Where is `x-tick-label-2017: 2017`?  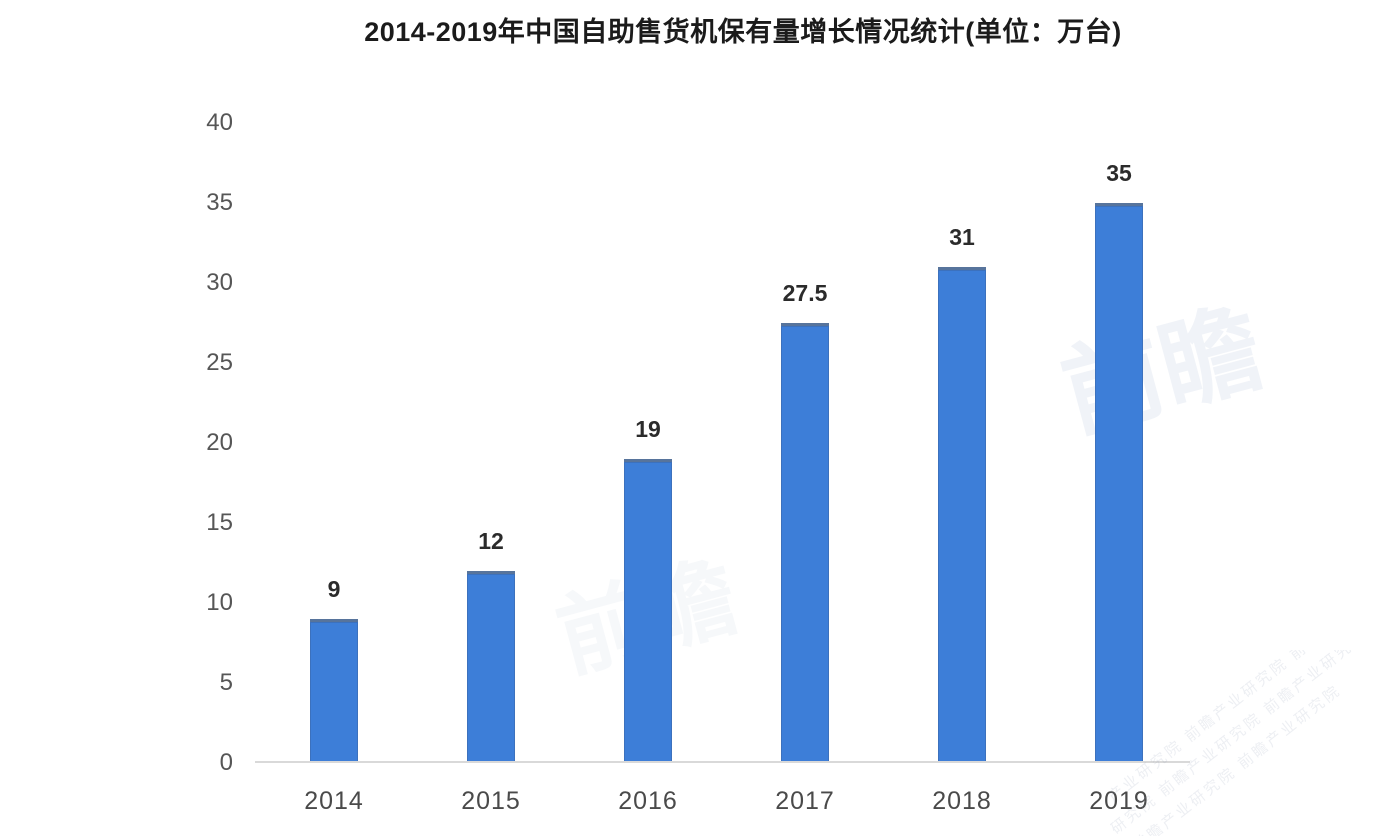 x-tick-label-2017: 2017 is located at coordinates (805, 801).